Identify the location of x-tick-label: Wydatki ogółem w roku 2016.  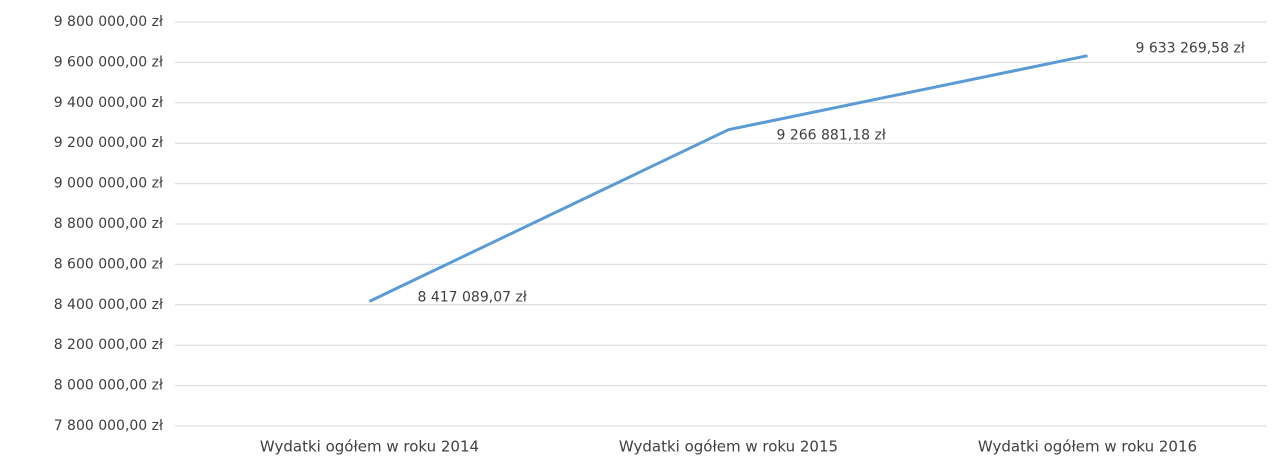
(1087, 447).